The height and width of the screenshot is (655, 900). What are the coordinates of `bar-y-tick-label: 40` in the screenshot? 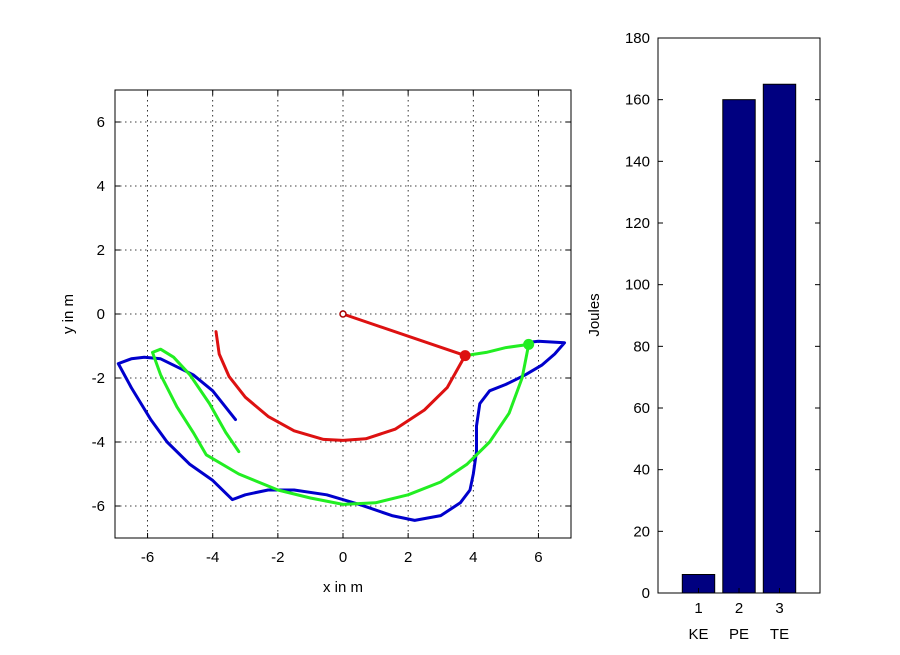 It's located at (641, 470).